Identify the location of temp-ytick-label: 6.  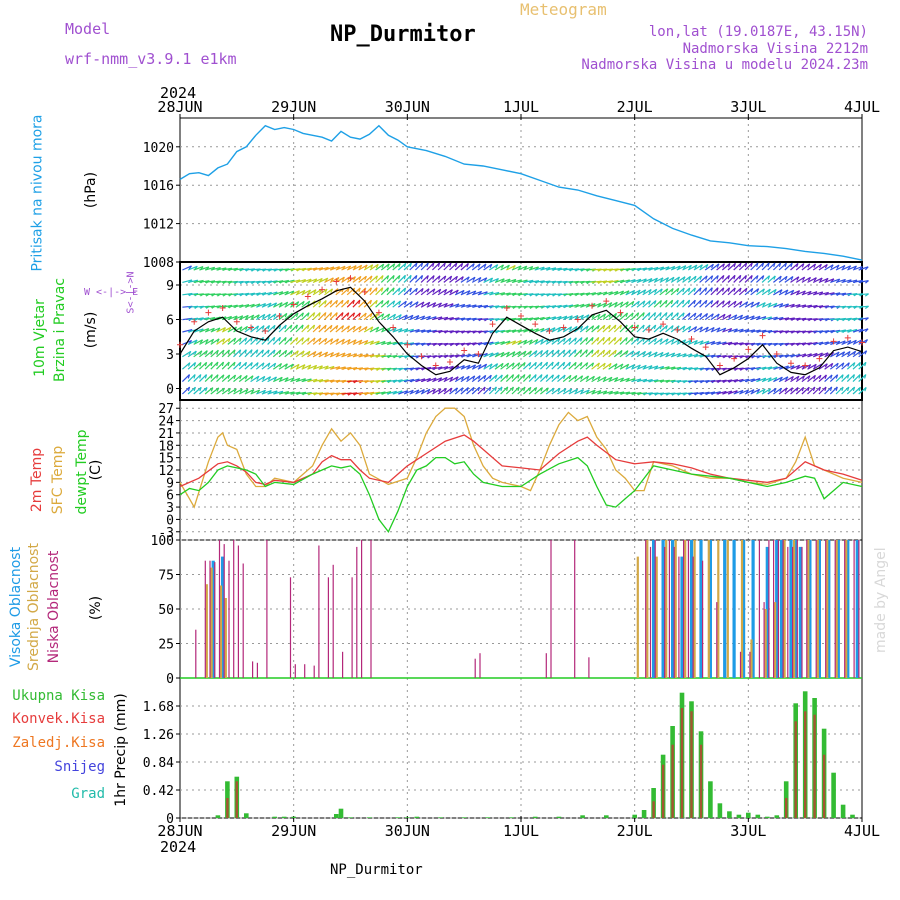
(170, 496).